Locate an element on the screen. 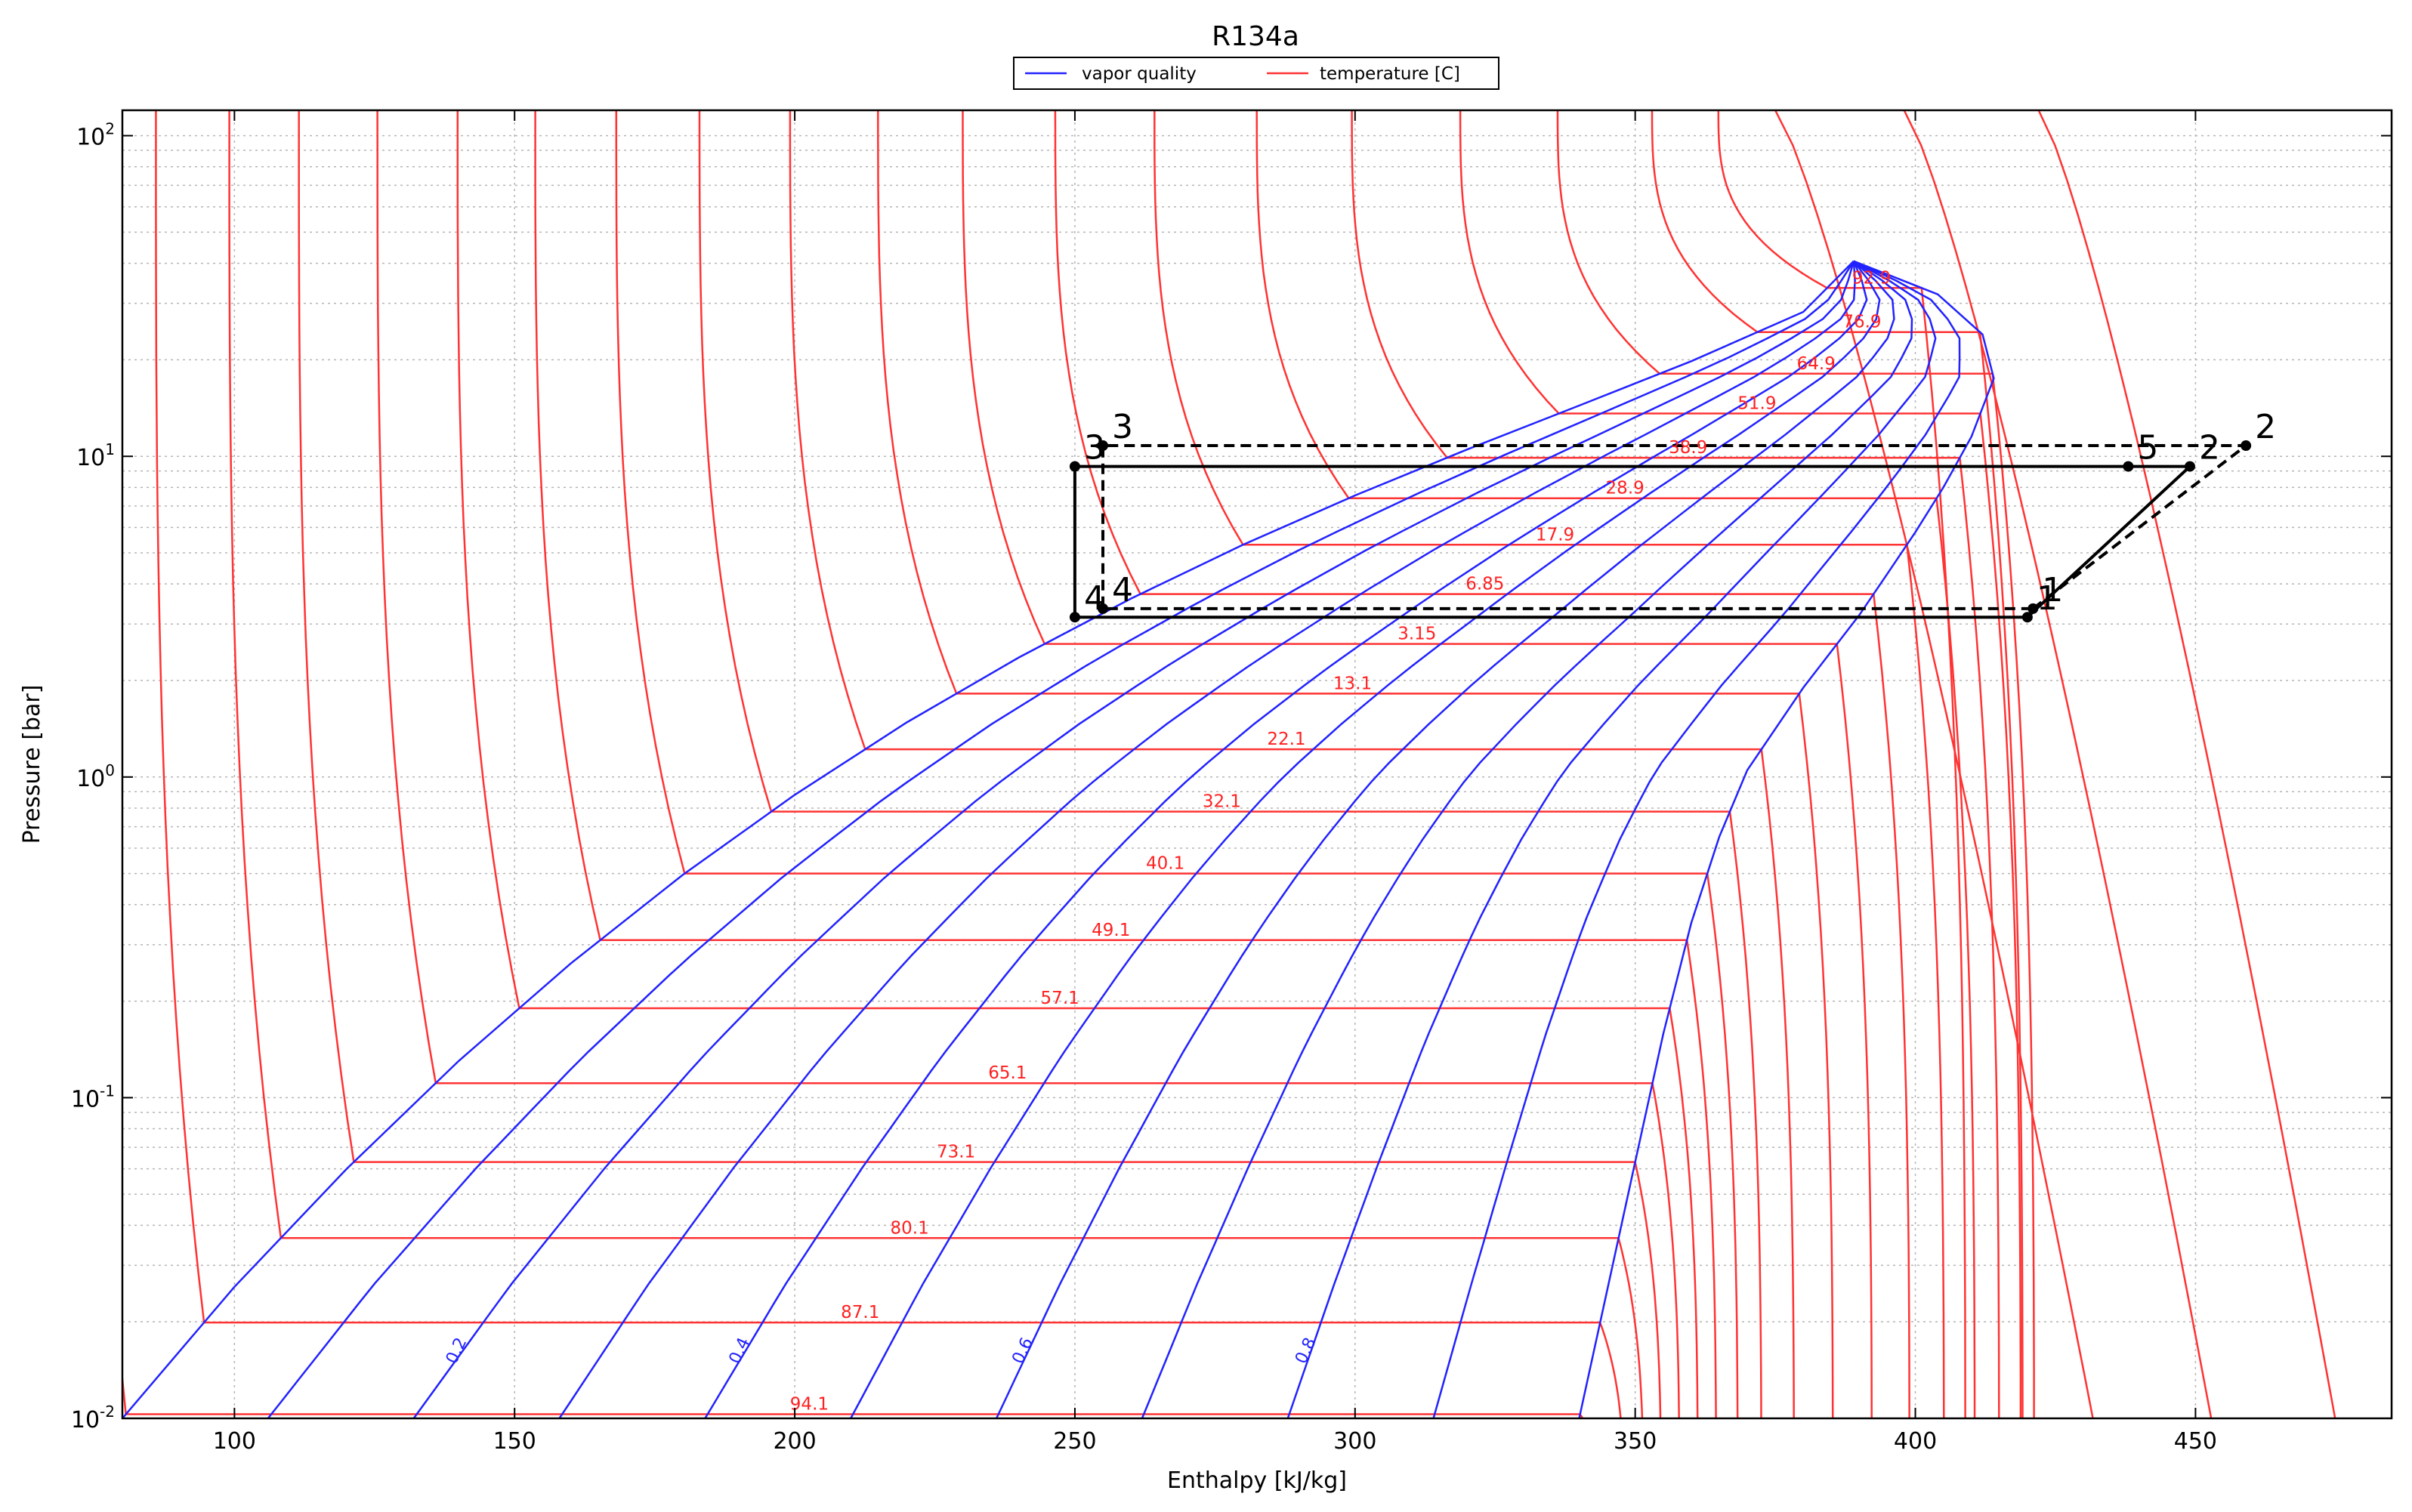  isotherm-label: 73.1 is located at coordinates (956, 1152).